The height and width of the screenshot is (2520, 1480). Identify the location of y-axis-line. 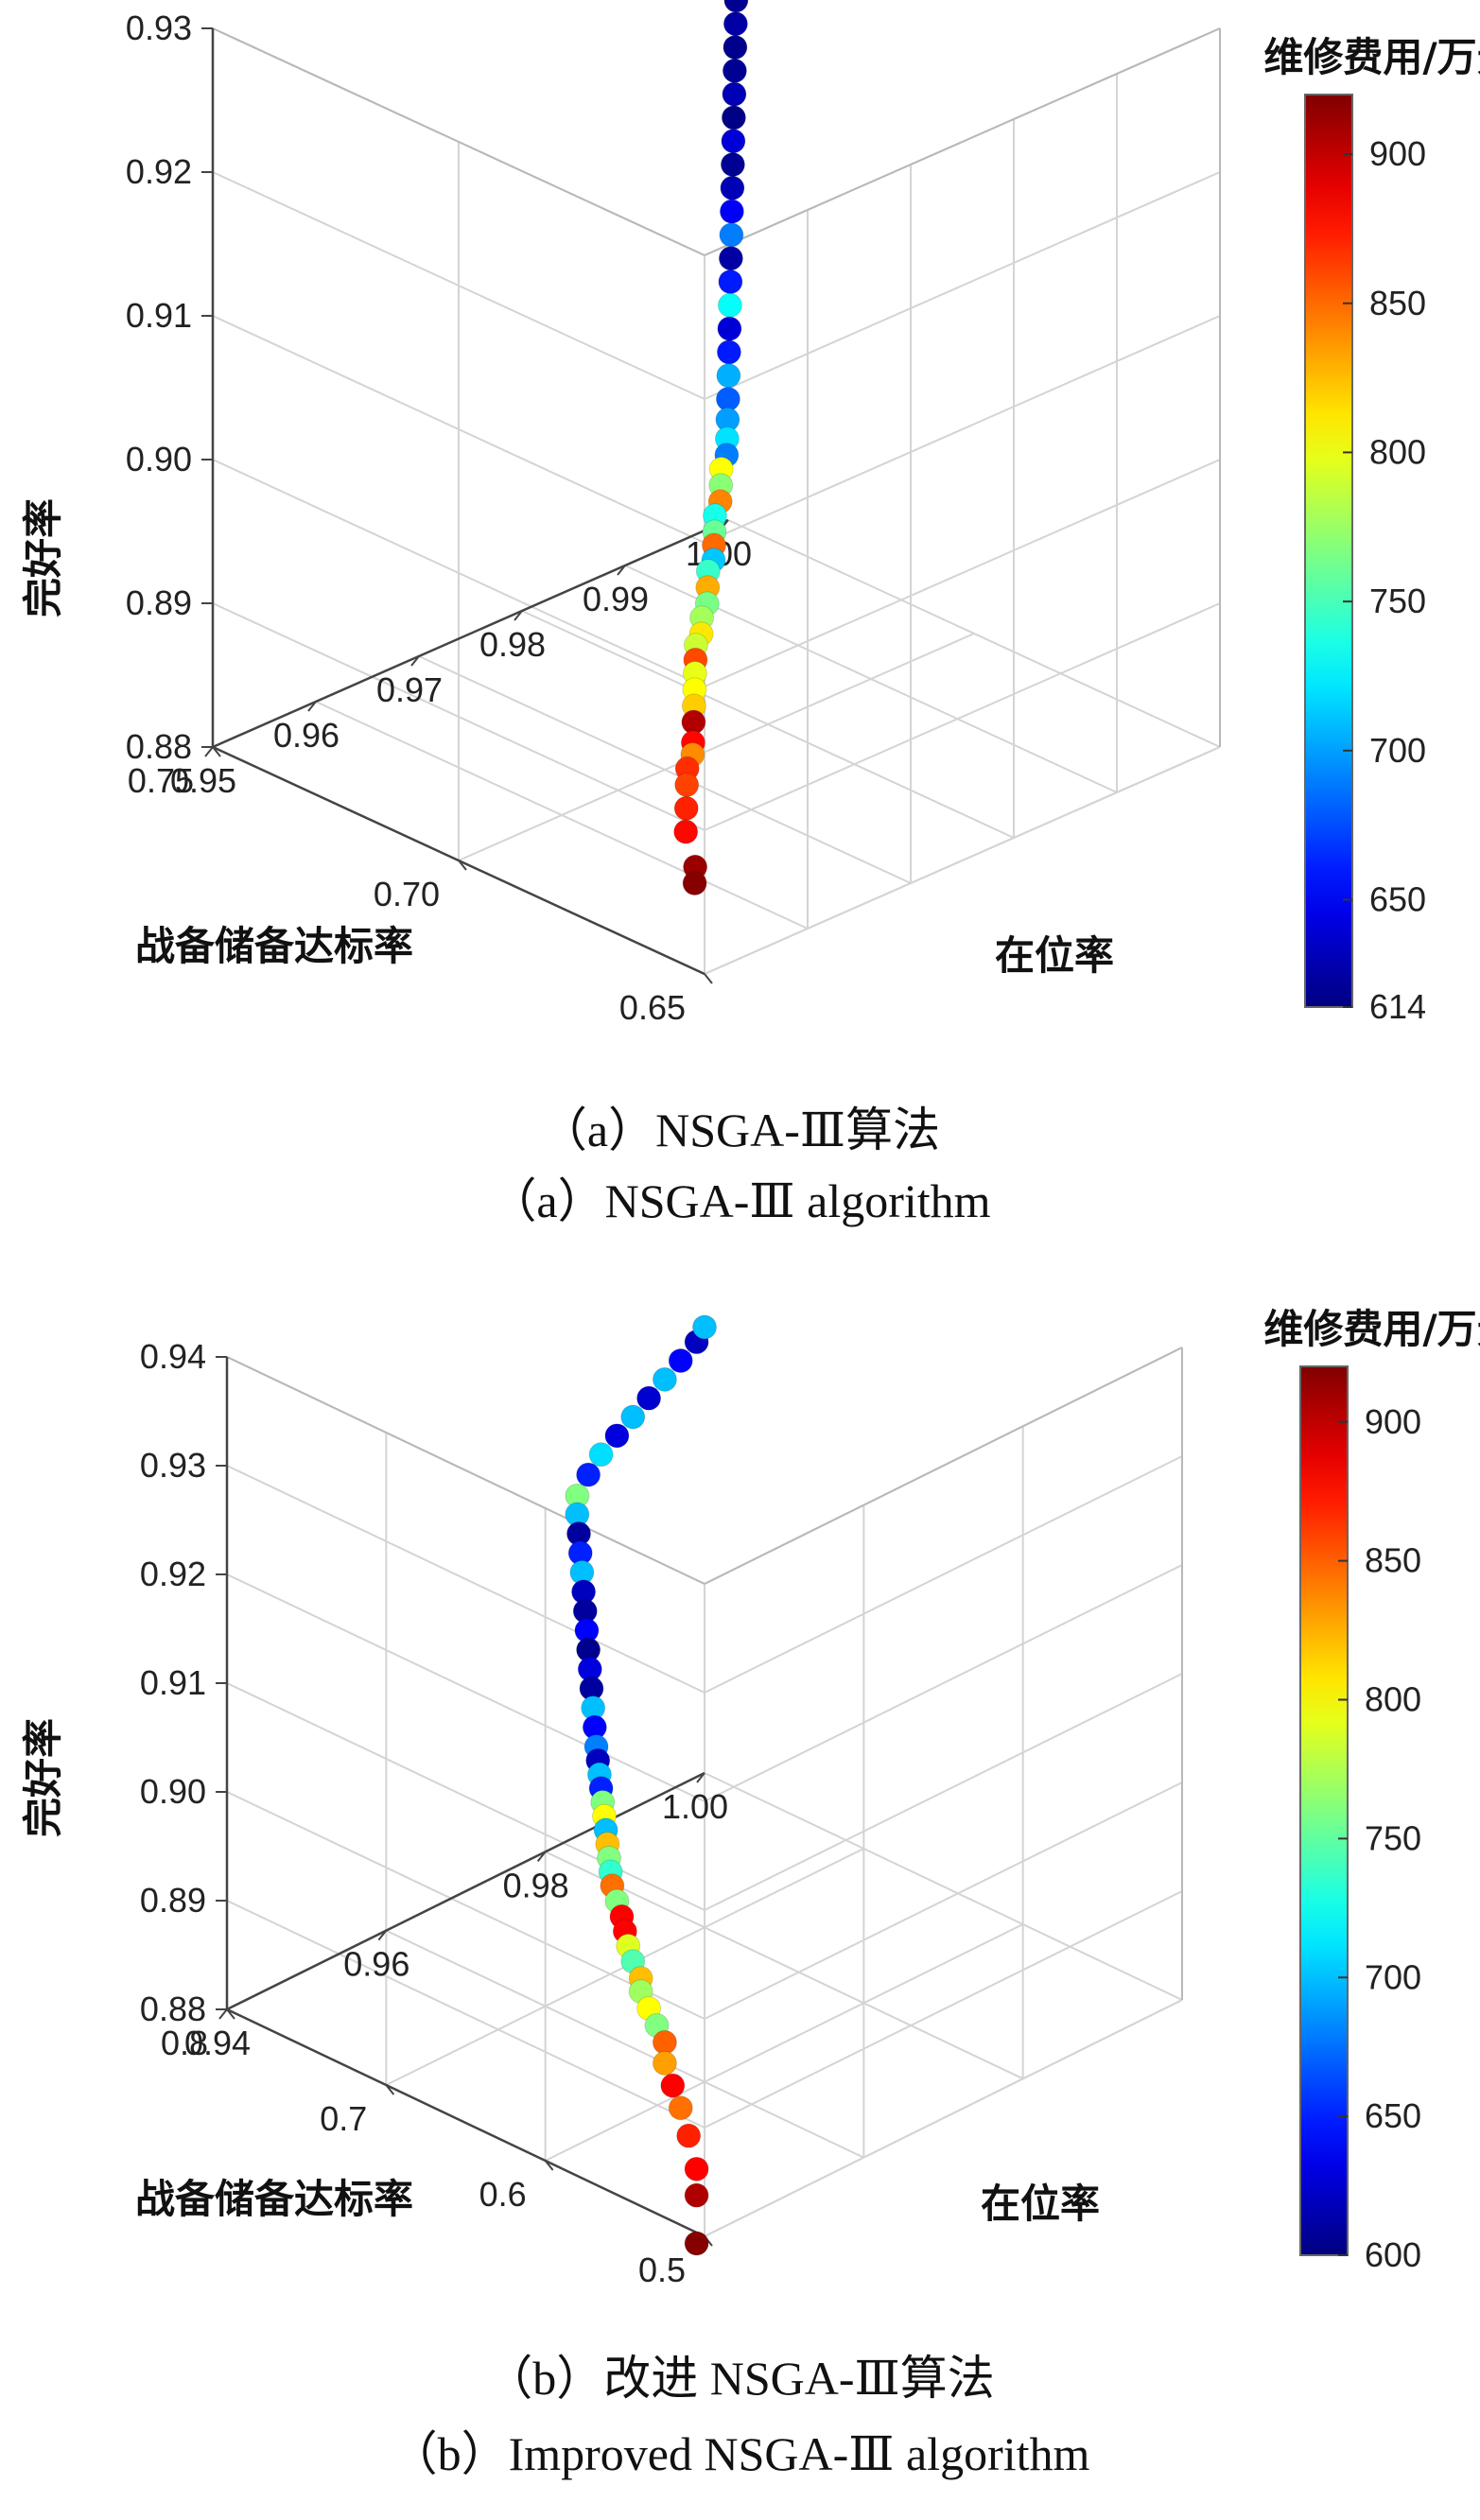
(465, 2122).